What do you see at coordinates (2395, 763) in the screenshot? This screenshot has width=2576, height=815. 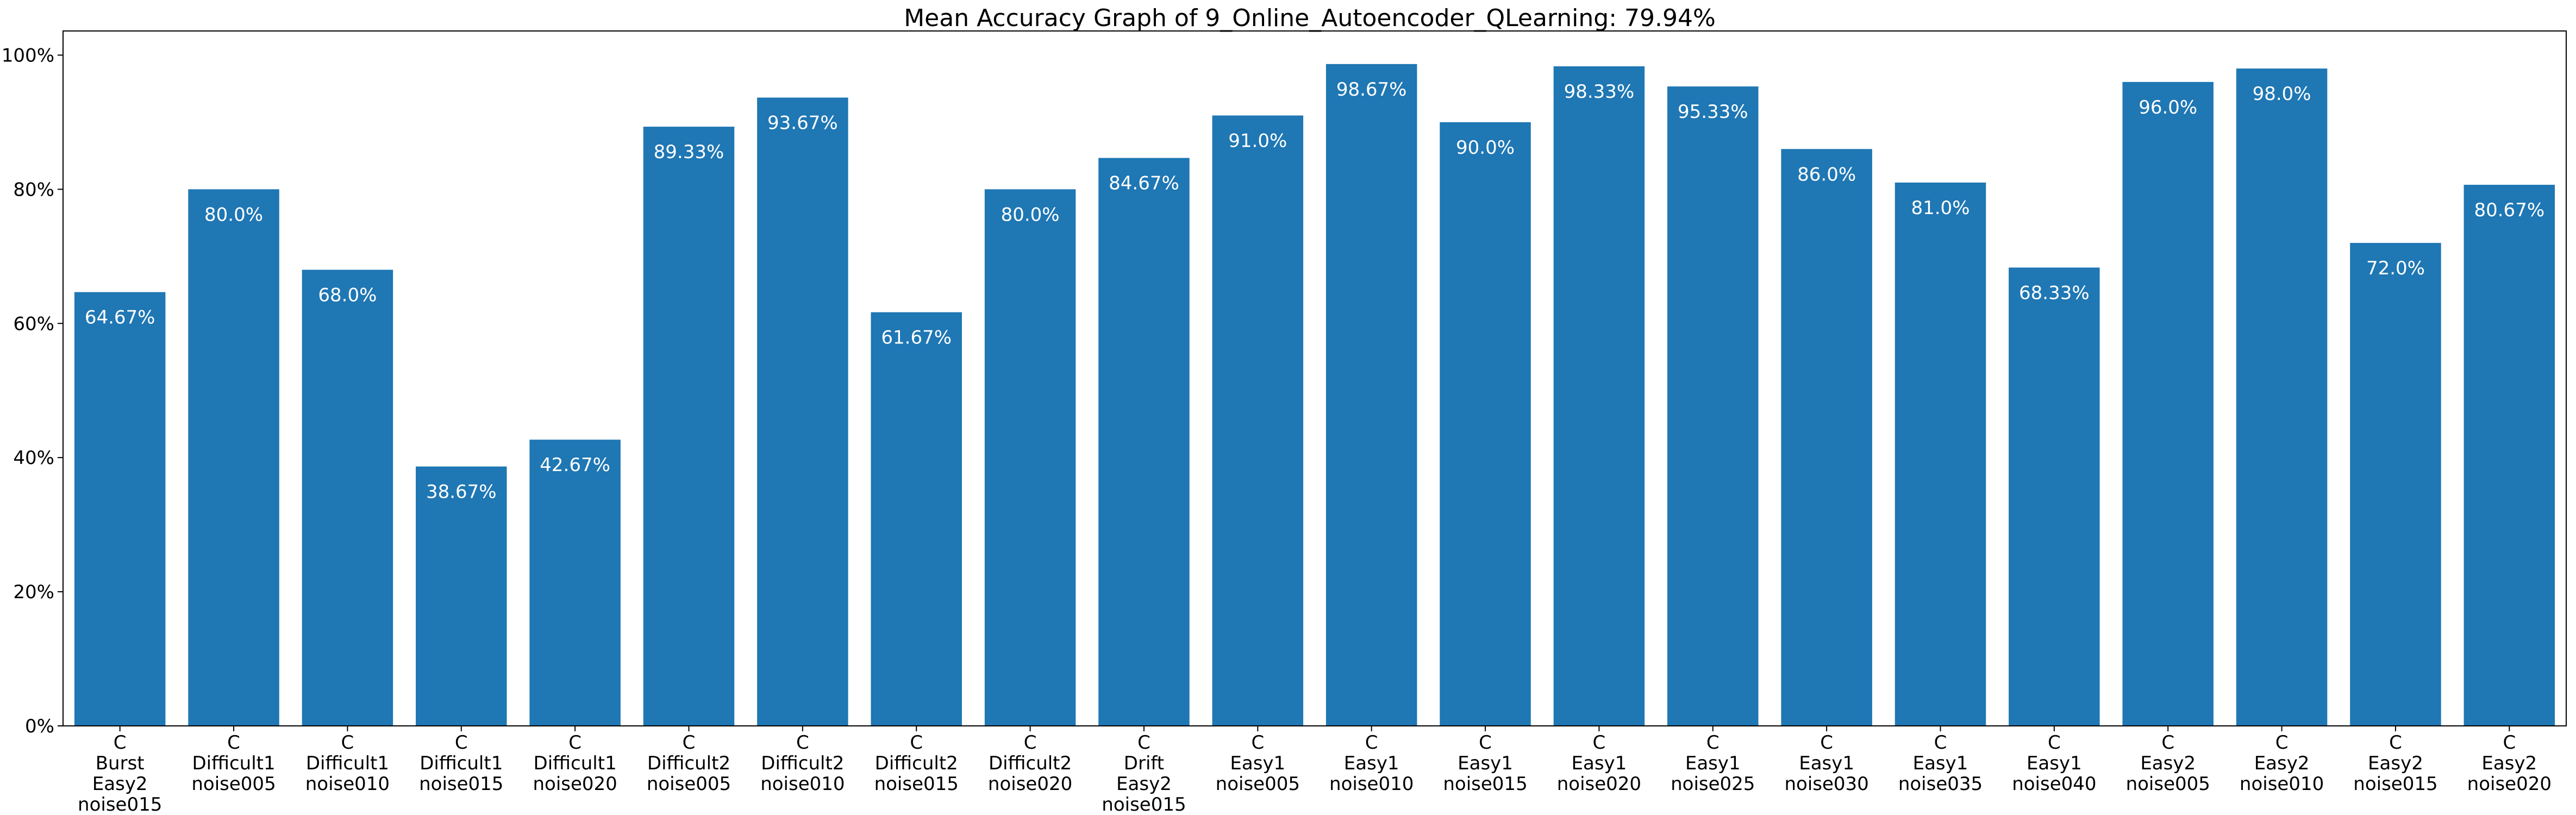 I see `x-tick-label: C Easy2 noise015` at bounding box center [2395, 763].